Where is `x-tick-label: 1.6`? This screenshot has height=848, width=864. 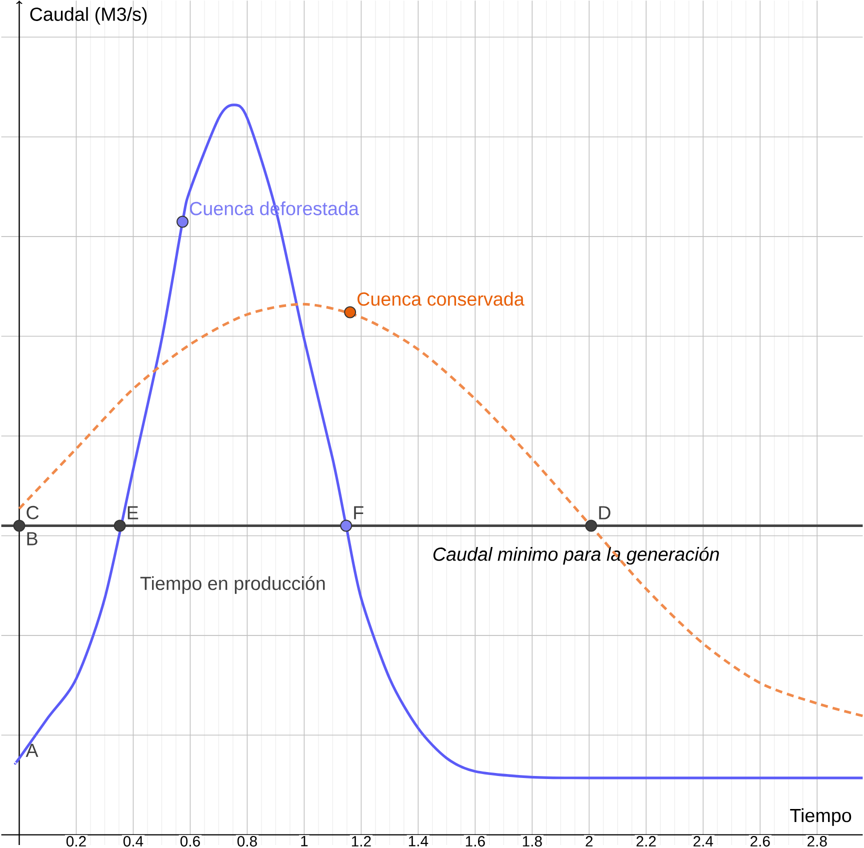 x-tick-label: 1.6 is located at coordinates (475, 841).